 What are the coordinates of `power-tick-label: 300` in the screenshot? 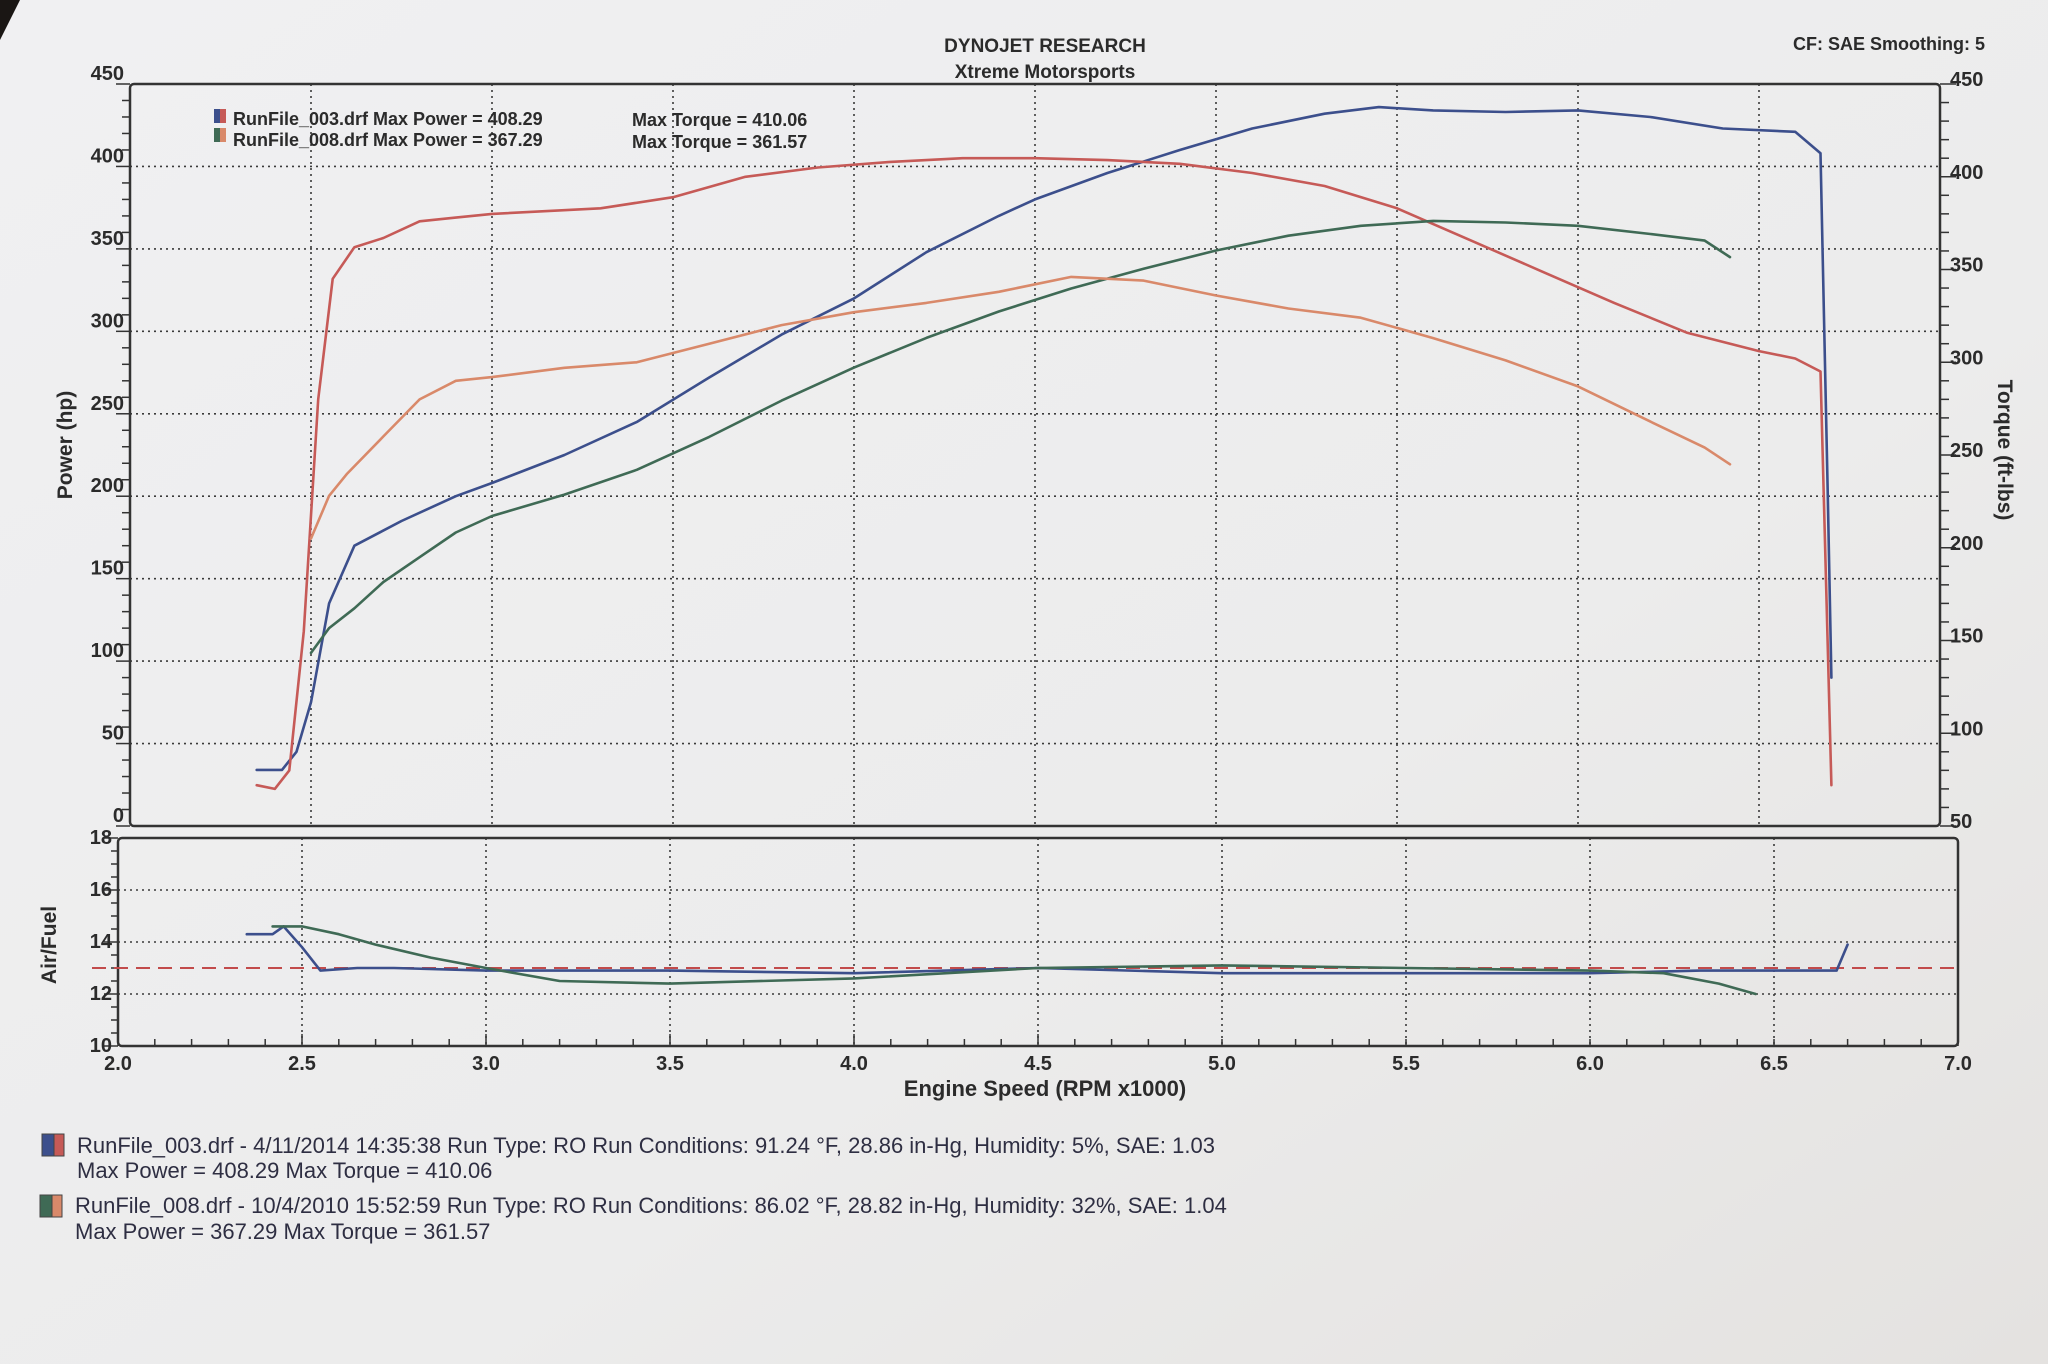 It's located at (107, 321).